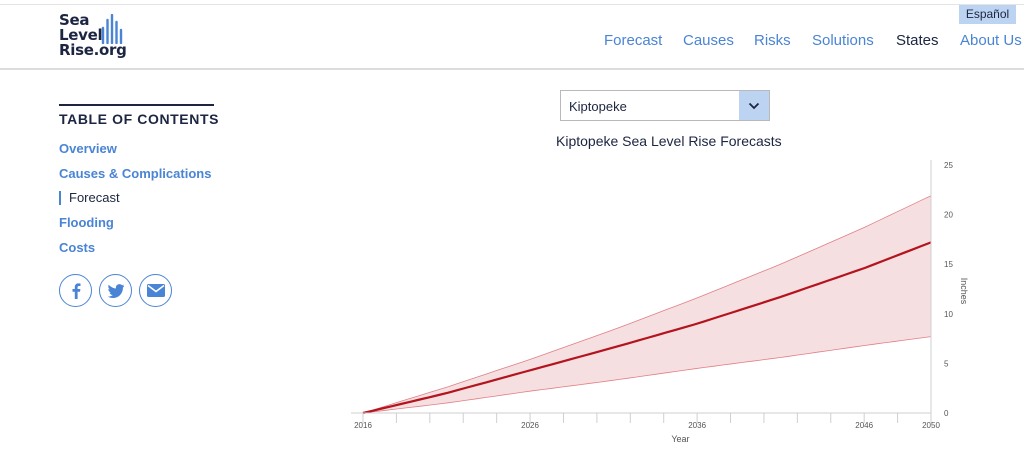 The height and width of the screenshot is (462, 1024). I want to click on y-tick-label: 10, so click(948, 314).